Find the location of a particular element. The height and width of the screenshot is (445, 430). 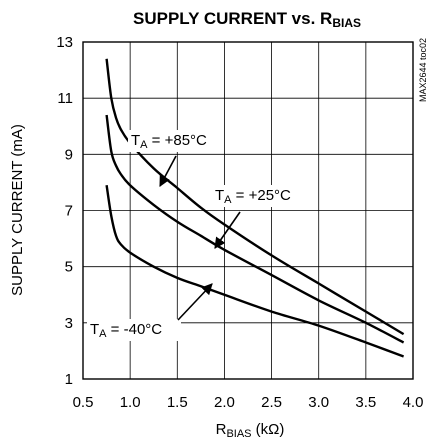

annotation-minus40c-label: TA = -40°C is located at coordinates (126, 330).